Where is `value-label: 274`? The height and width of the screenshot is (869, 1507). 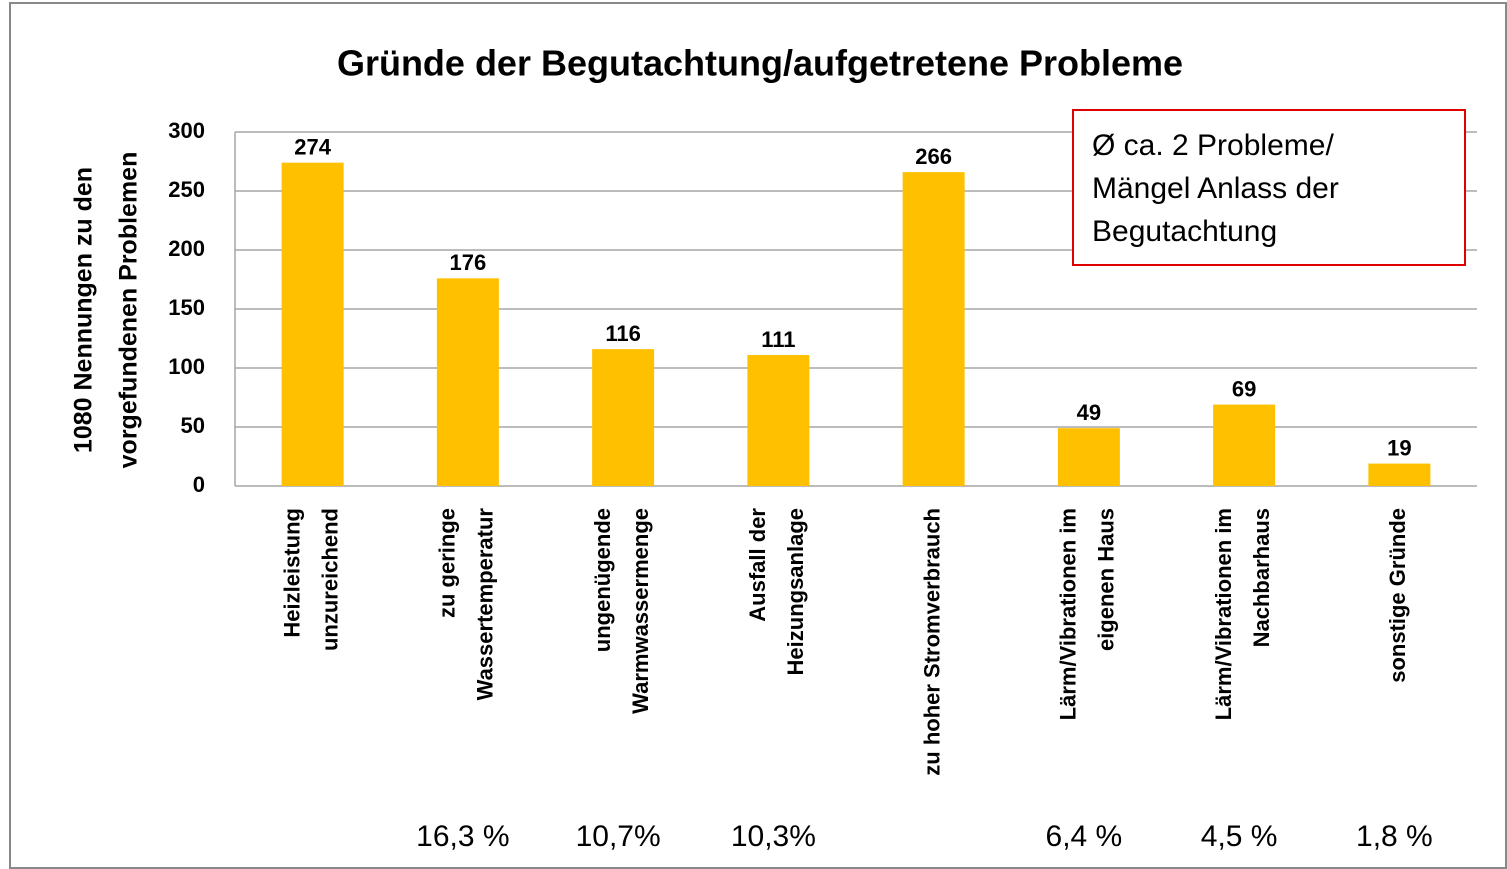 value-label: 274 is located at coordinates (312, 146).